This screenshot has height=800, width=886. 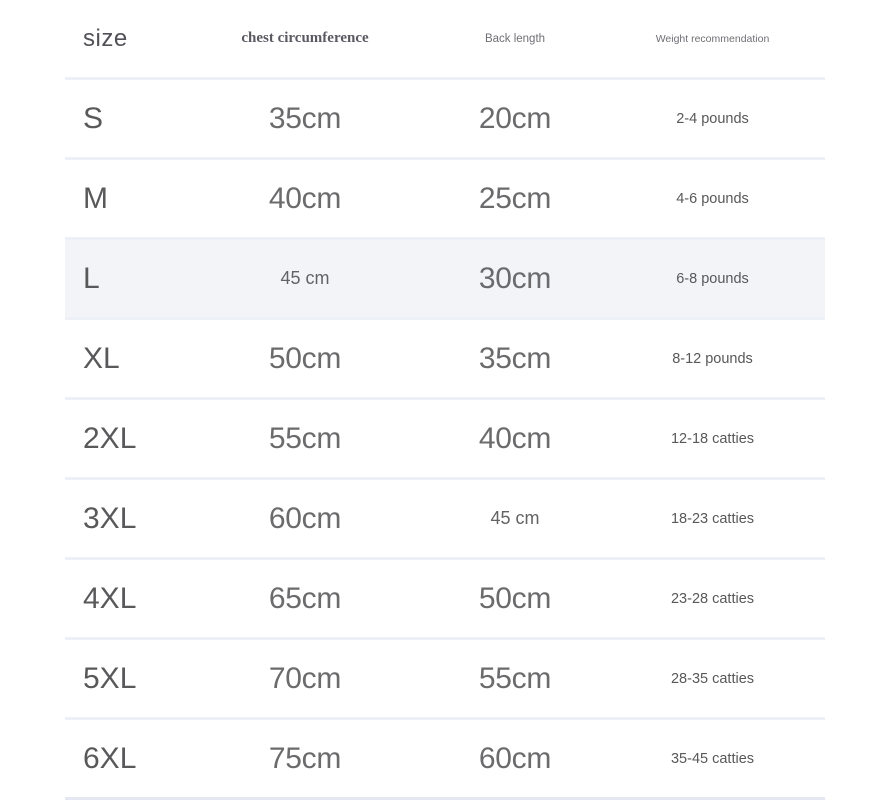 I want to click on size-cell: 3XL, so click(x=110, y=518).